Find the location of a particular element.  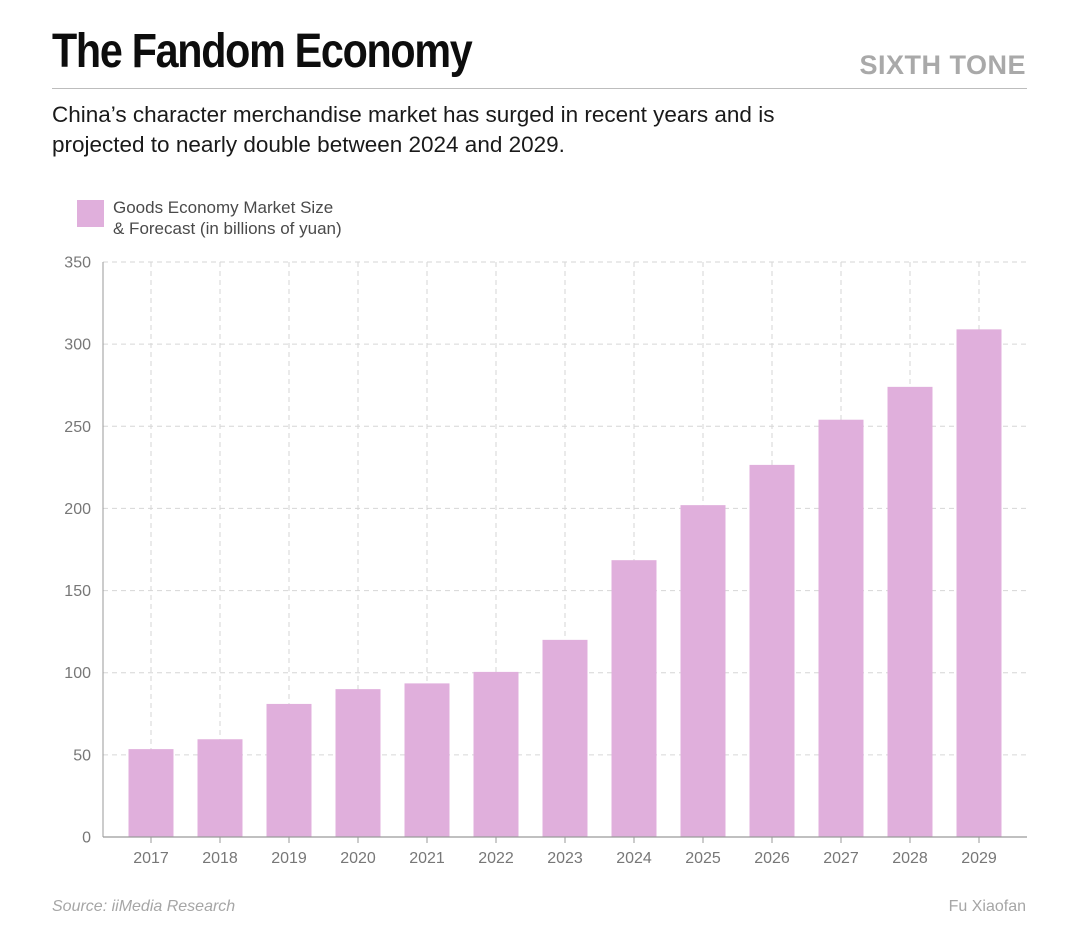

y-tick-label: 300 is located at coordinates (77, 345).